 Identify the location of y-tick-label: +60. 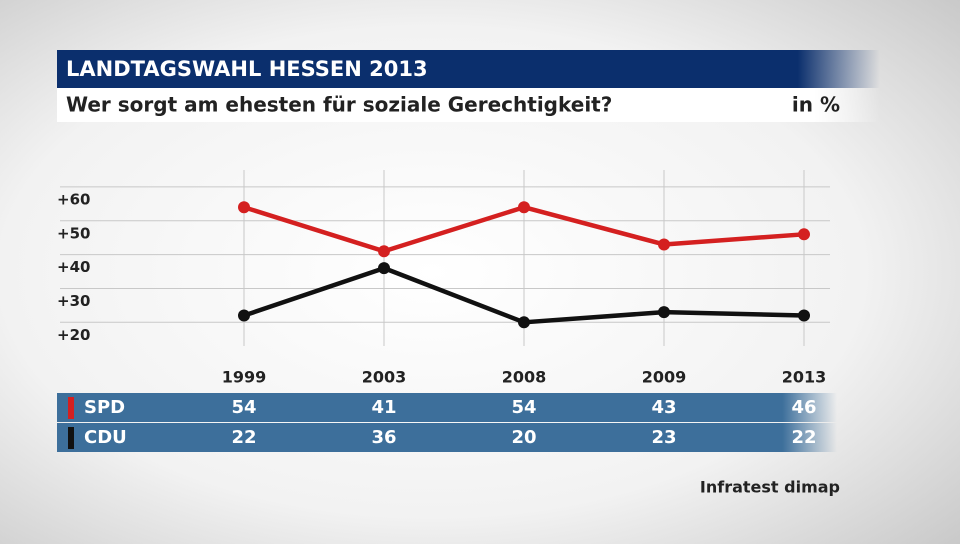
(73, 199).